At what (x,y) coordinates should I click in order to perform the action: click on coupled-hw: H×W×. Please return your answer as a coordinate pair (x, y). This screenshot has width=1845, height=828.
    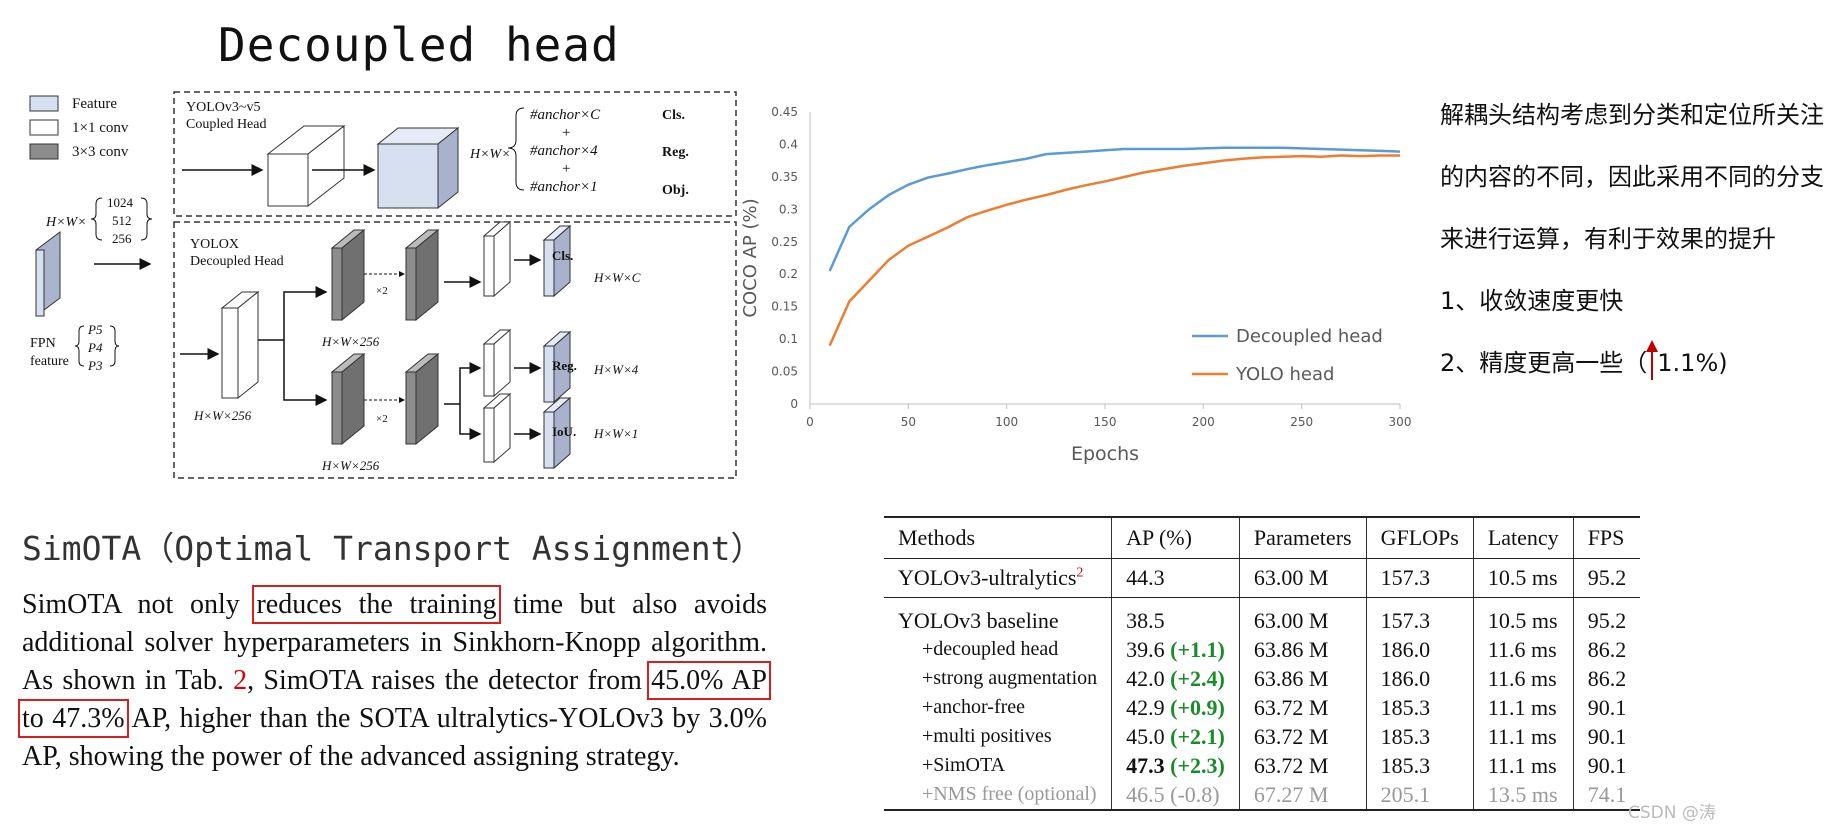
    Looking at the image, I should click on (490, 154).